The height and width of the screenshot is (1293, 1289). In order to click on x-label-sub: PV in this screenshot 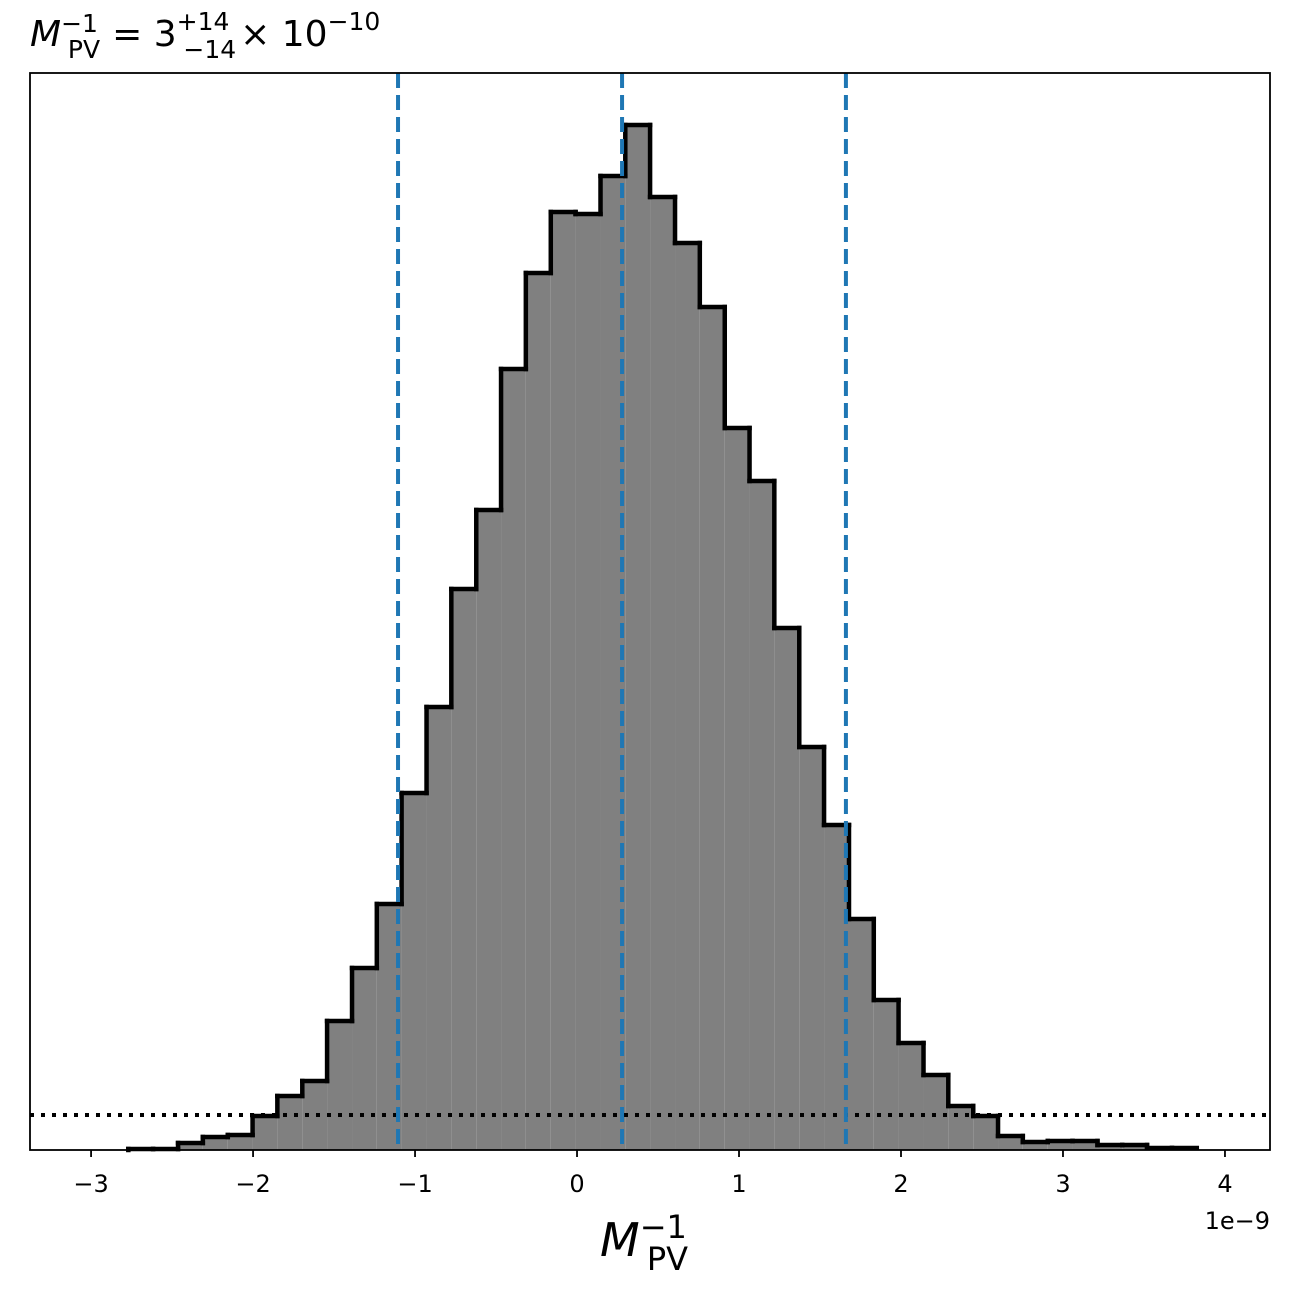, I will do `click(667, 1259)`.